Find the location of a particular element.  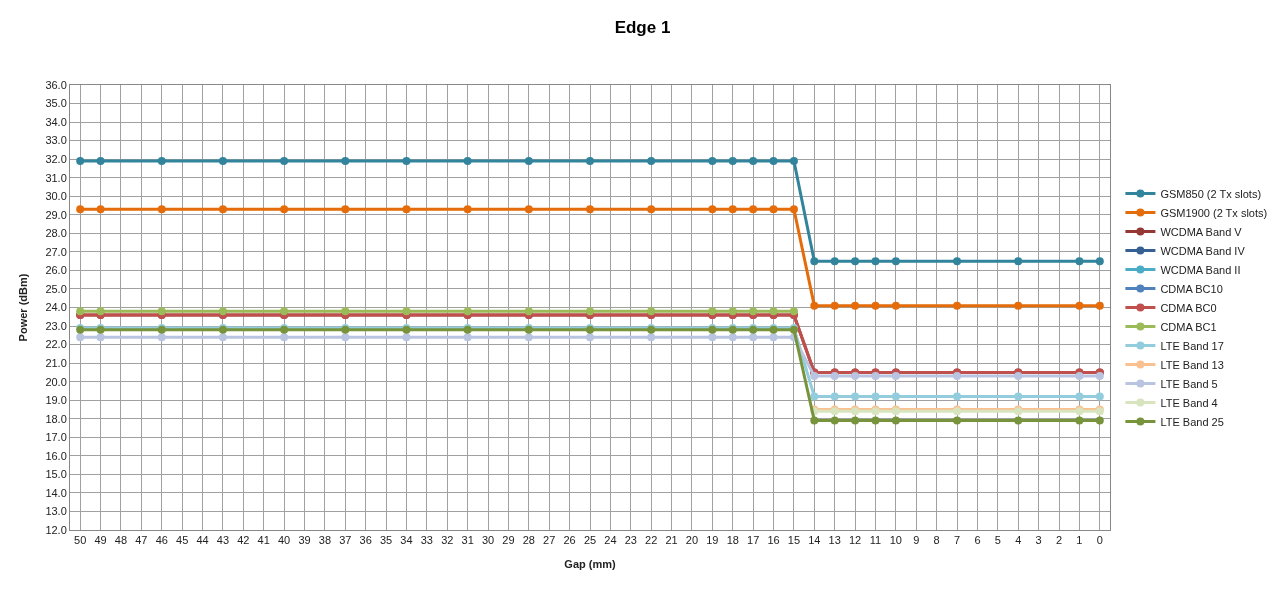

legend-label: WCDMA Band II is located at coordinates (1200, 269).